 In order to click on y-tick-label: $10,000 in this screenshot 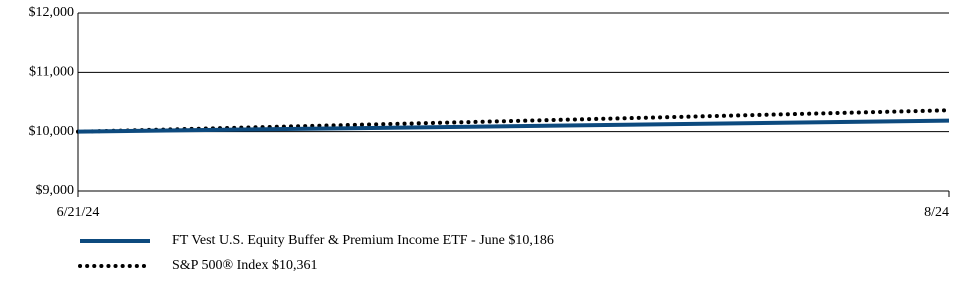, I will do `click(52, 131)`.